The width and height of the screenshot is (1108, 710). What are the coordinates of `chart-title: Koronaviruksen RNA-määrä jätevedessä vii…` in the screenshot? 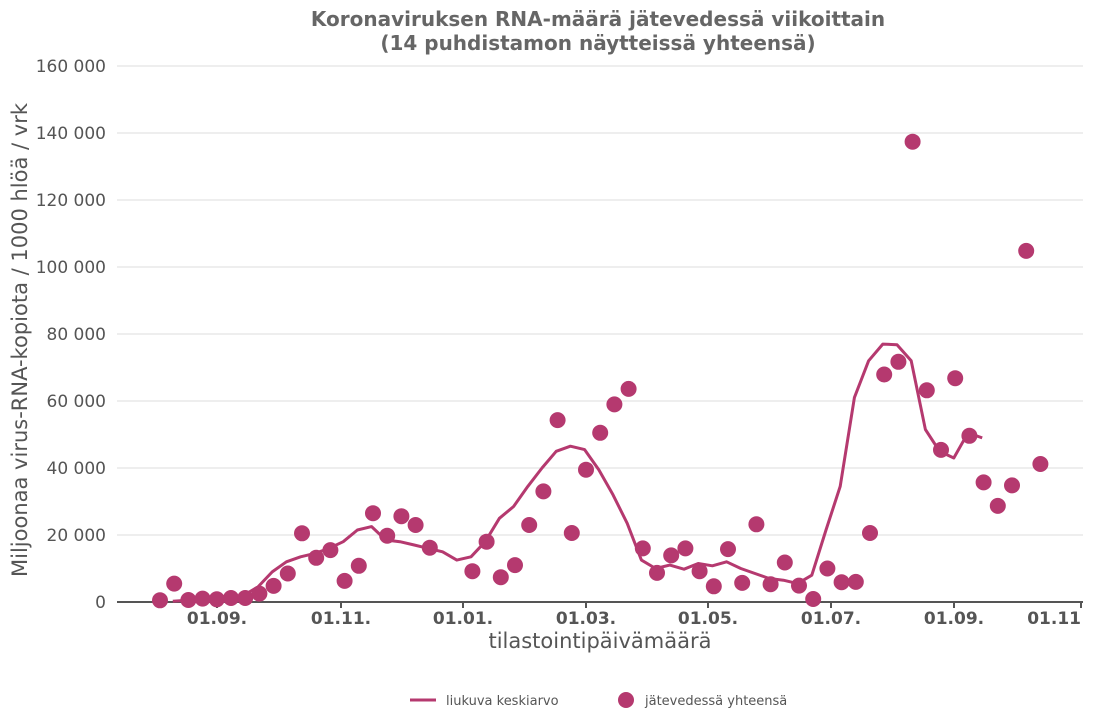 It's located at (598, 19).